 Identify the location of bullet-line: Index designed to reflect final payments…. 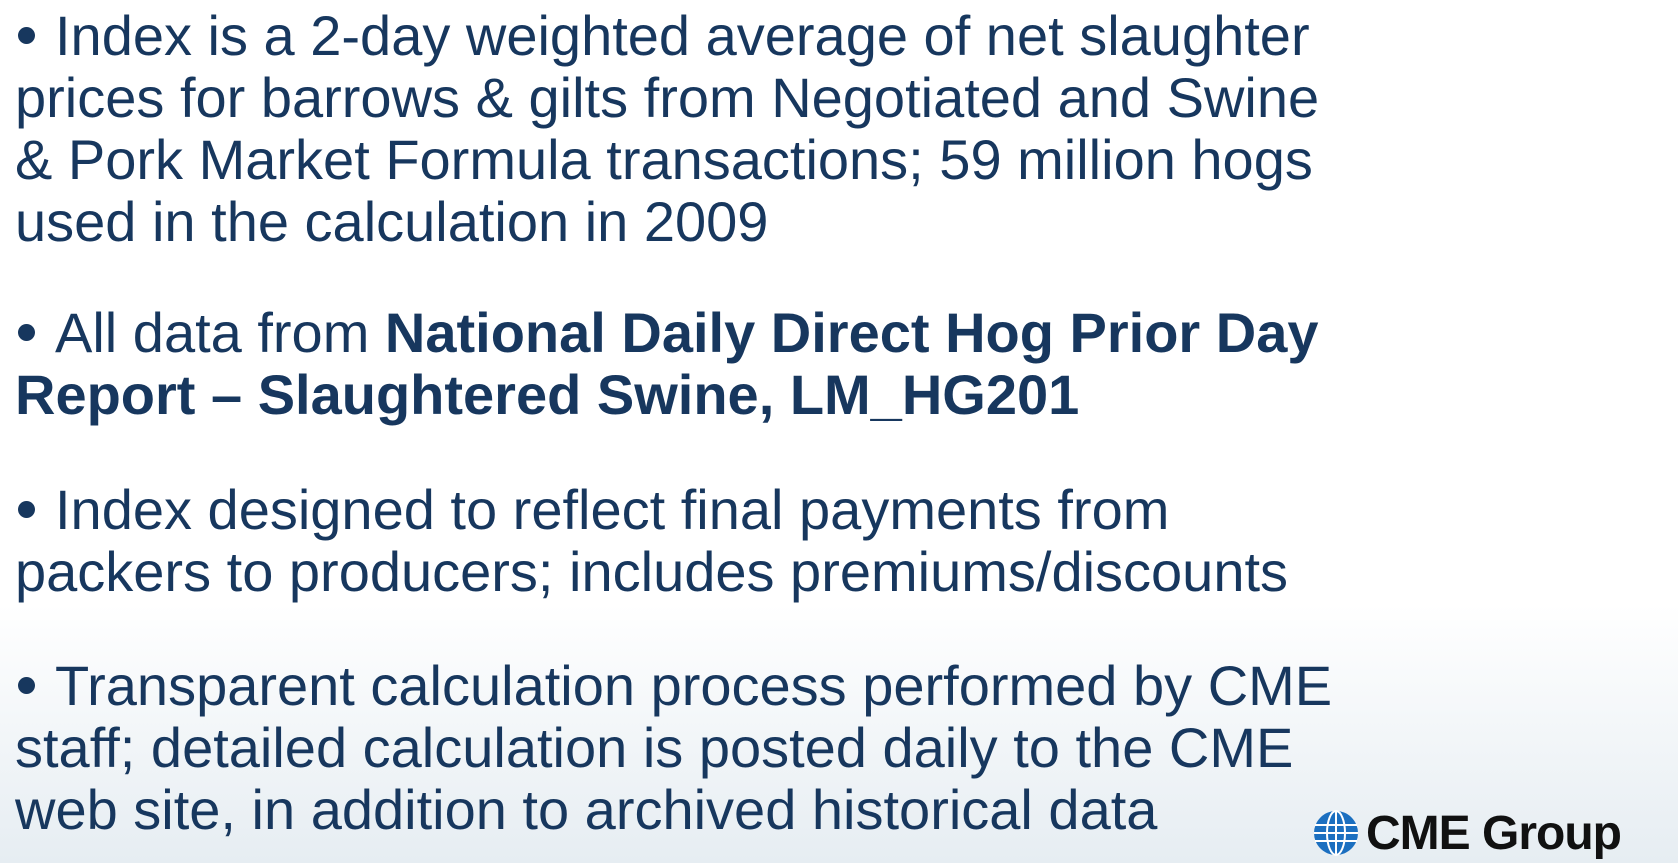
(592, 510).